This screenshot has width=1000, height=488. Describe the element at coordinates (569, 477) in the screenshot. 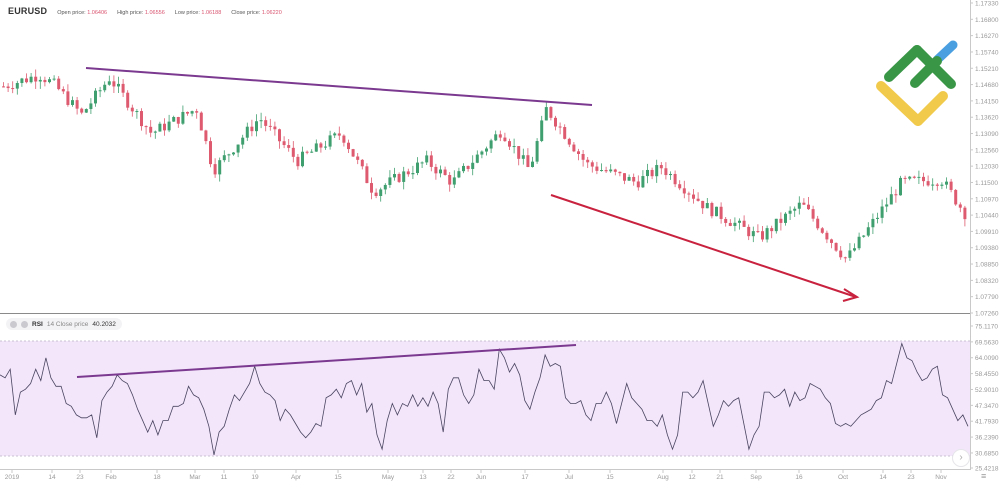

I see `svg-text: Jul` at that location.